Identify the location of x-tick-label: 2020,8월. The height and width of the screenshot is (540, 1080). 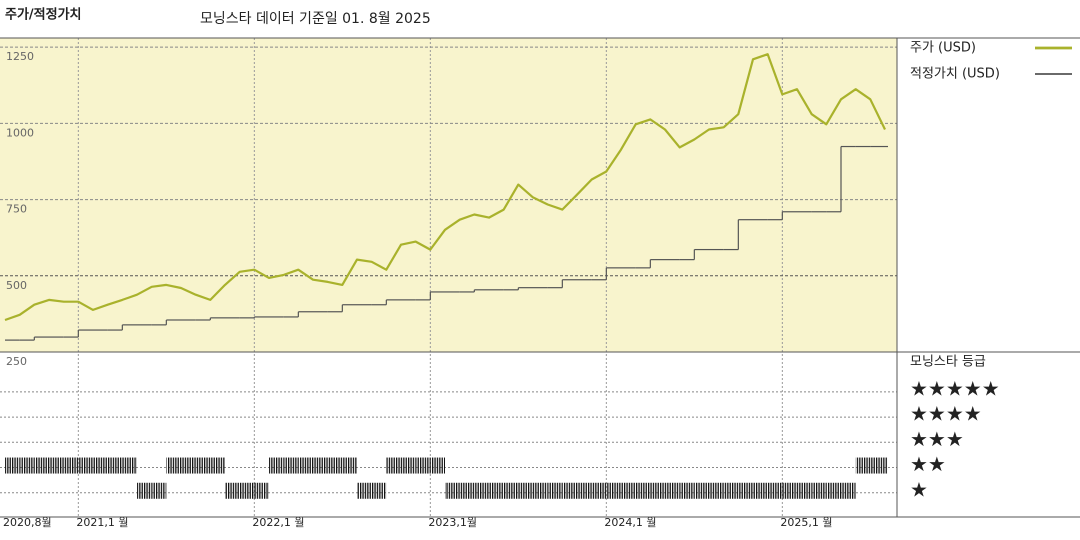
(27, 522).